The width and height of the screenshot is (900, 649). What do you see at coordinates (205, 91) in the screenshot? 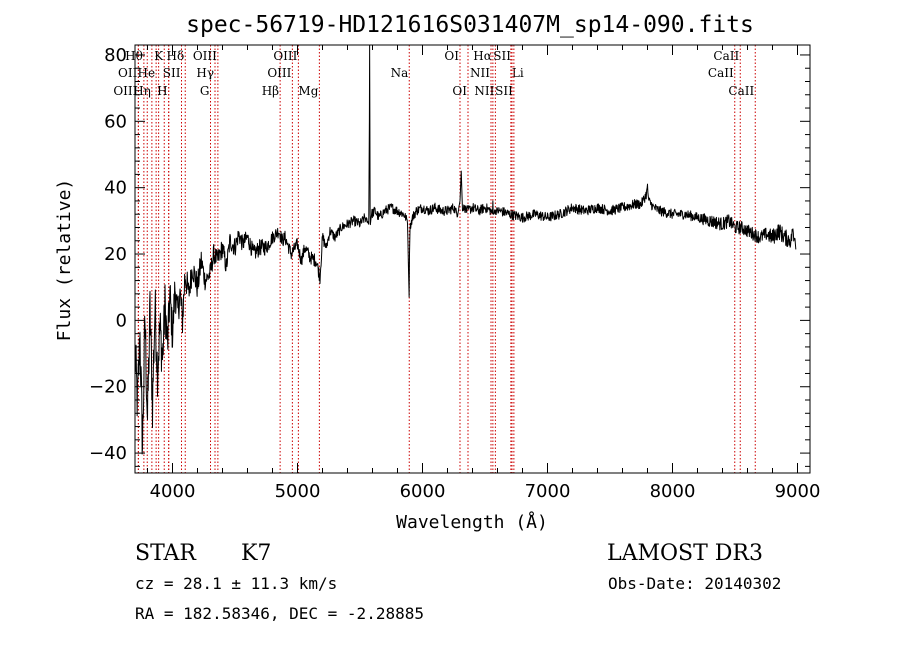
I see `spectral-line-label: G` at bounding box center [205, 91].